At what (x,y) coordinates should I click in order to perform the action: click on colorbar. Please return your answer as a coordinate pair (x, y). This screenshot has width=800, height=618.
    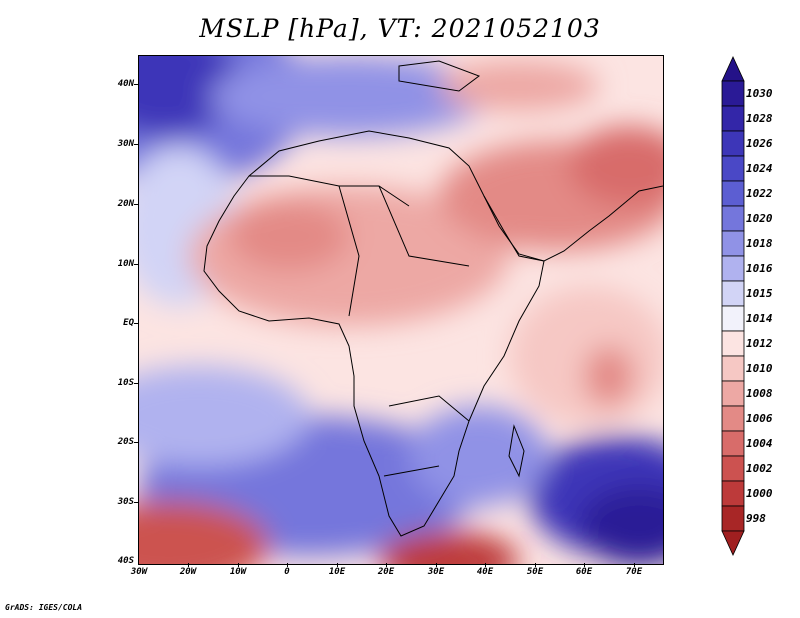
    Looking at the image, I should click on (733, 306).